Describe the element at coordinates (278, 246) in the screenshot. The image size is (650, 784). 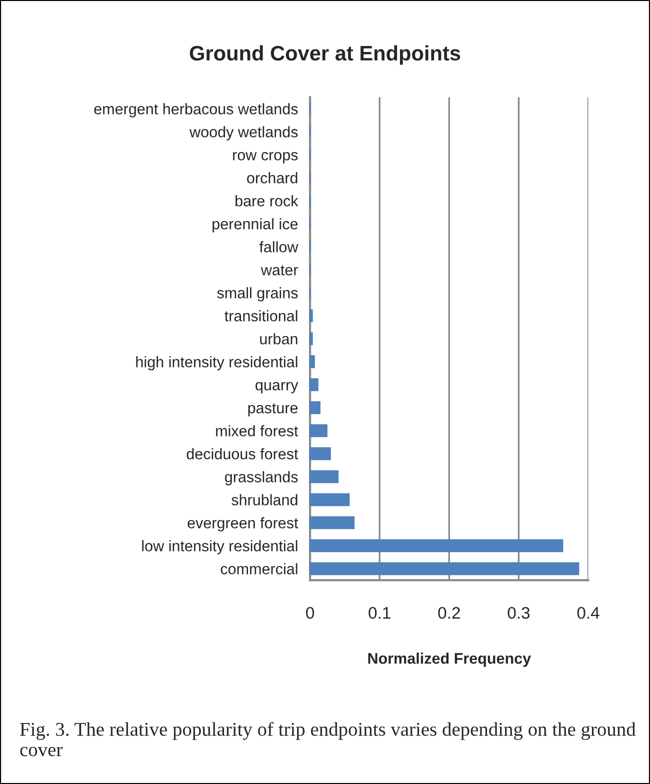
I see `y-tick-label: fallow` at that location.